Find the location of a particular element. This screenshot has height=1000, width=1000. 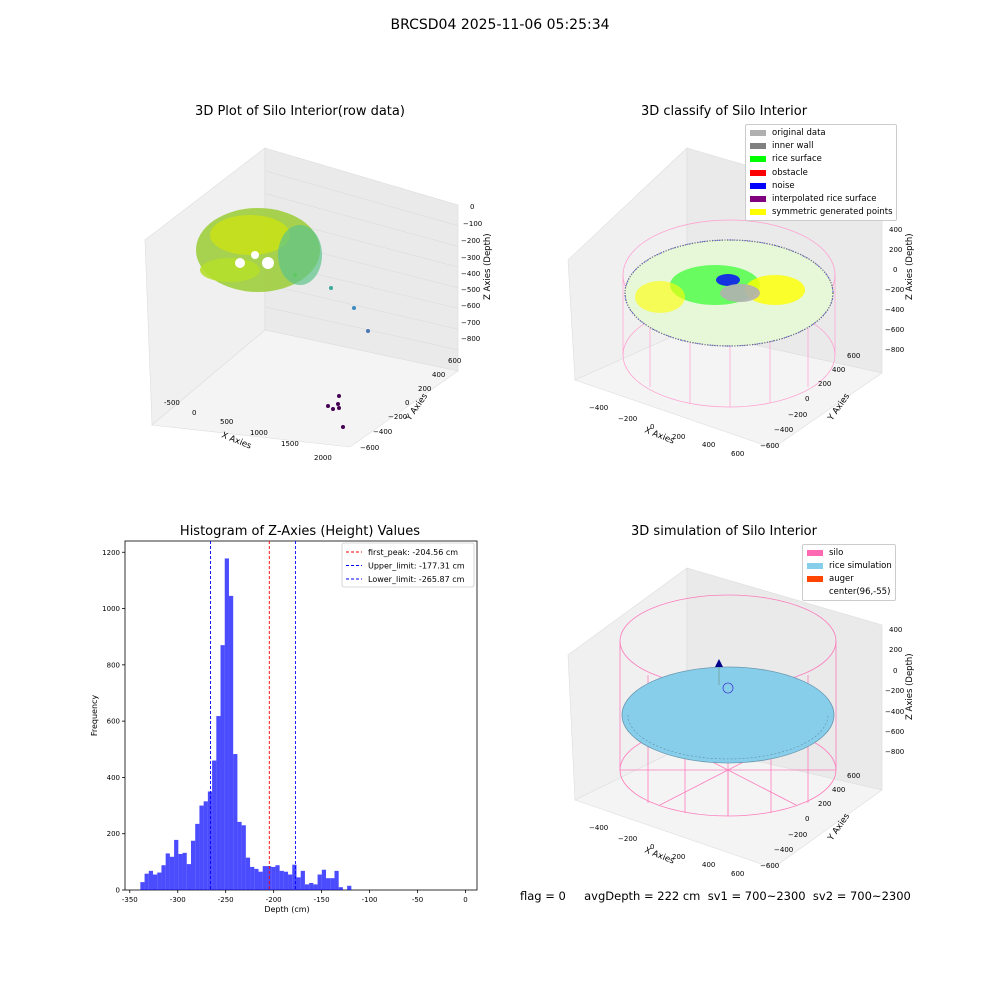

legend-item: rice surface is located at coordinates (786, 160).